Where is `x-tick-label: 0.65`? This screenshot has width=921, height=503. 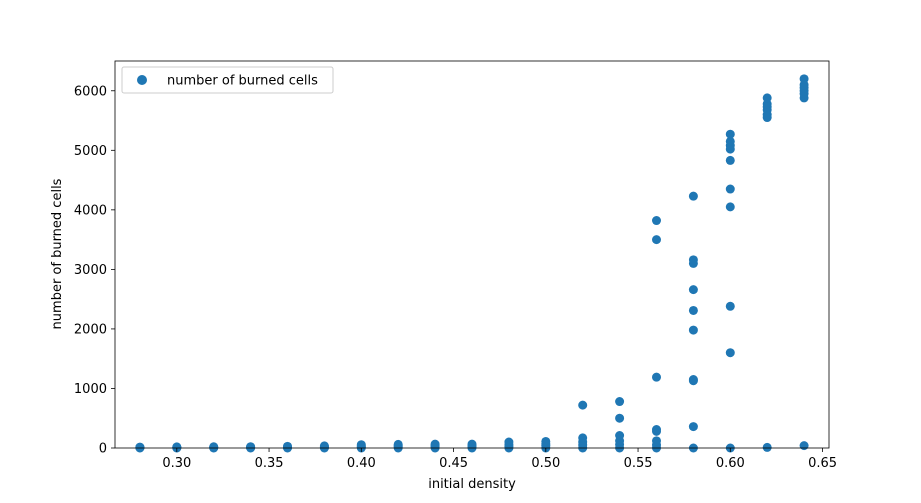
x-tick-label: 0.65 is located at coordinates (822, 463).